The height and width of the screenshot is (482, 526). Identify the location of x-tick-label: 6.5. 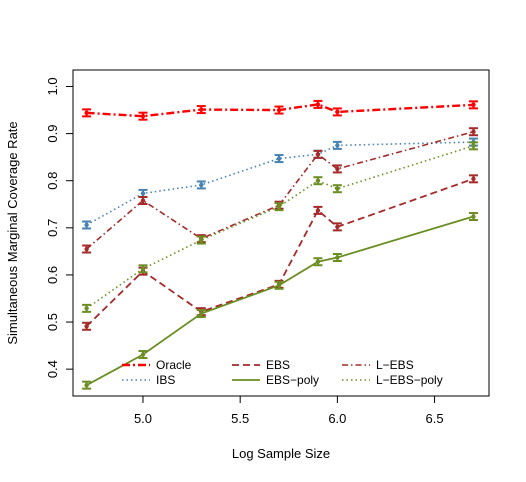
(435, 418).